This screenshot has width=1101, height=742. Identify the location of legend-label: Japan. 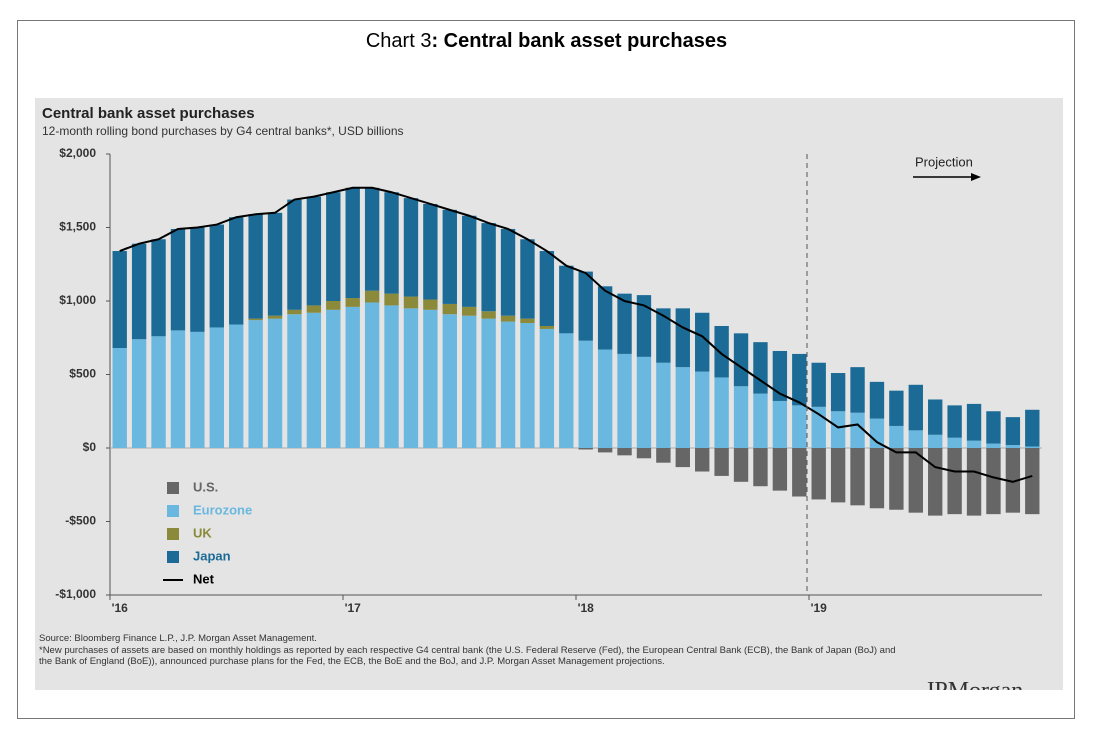
(212, 555).